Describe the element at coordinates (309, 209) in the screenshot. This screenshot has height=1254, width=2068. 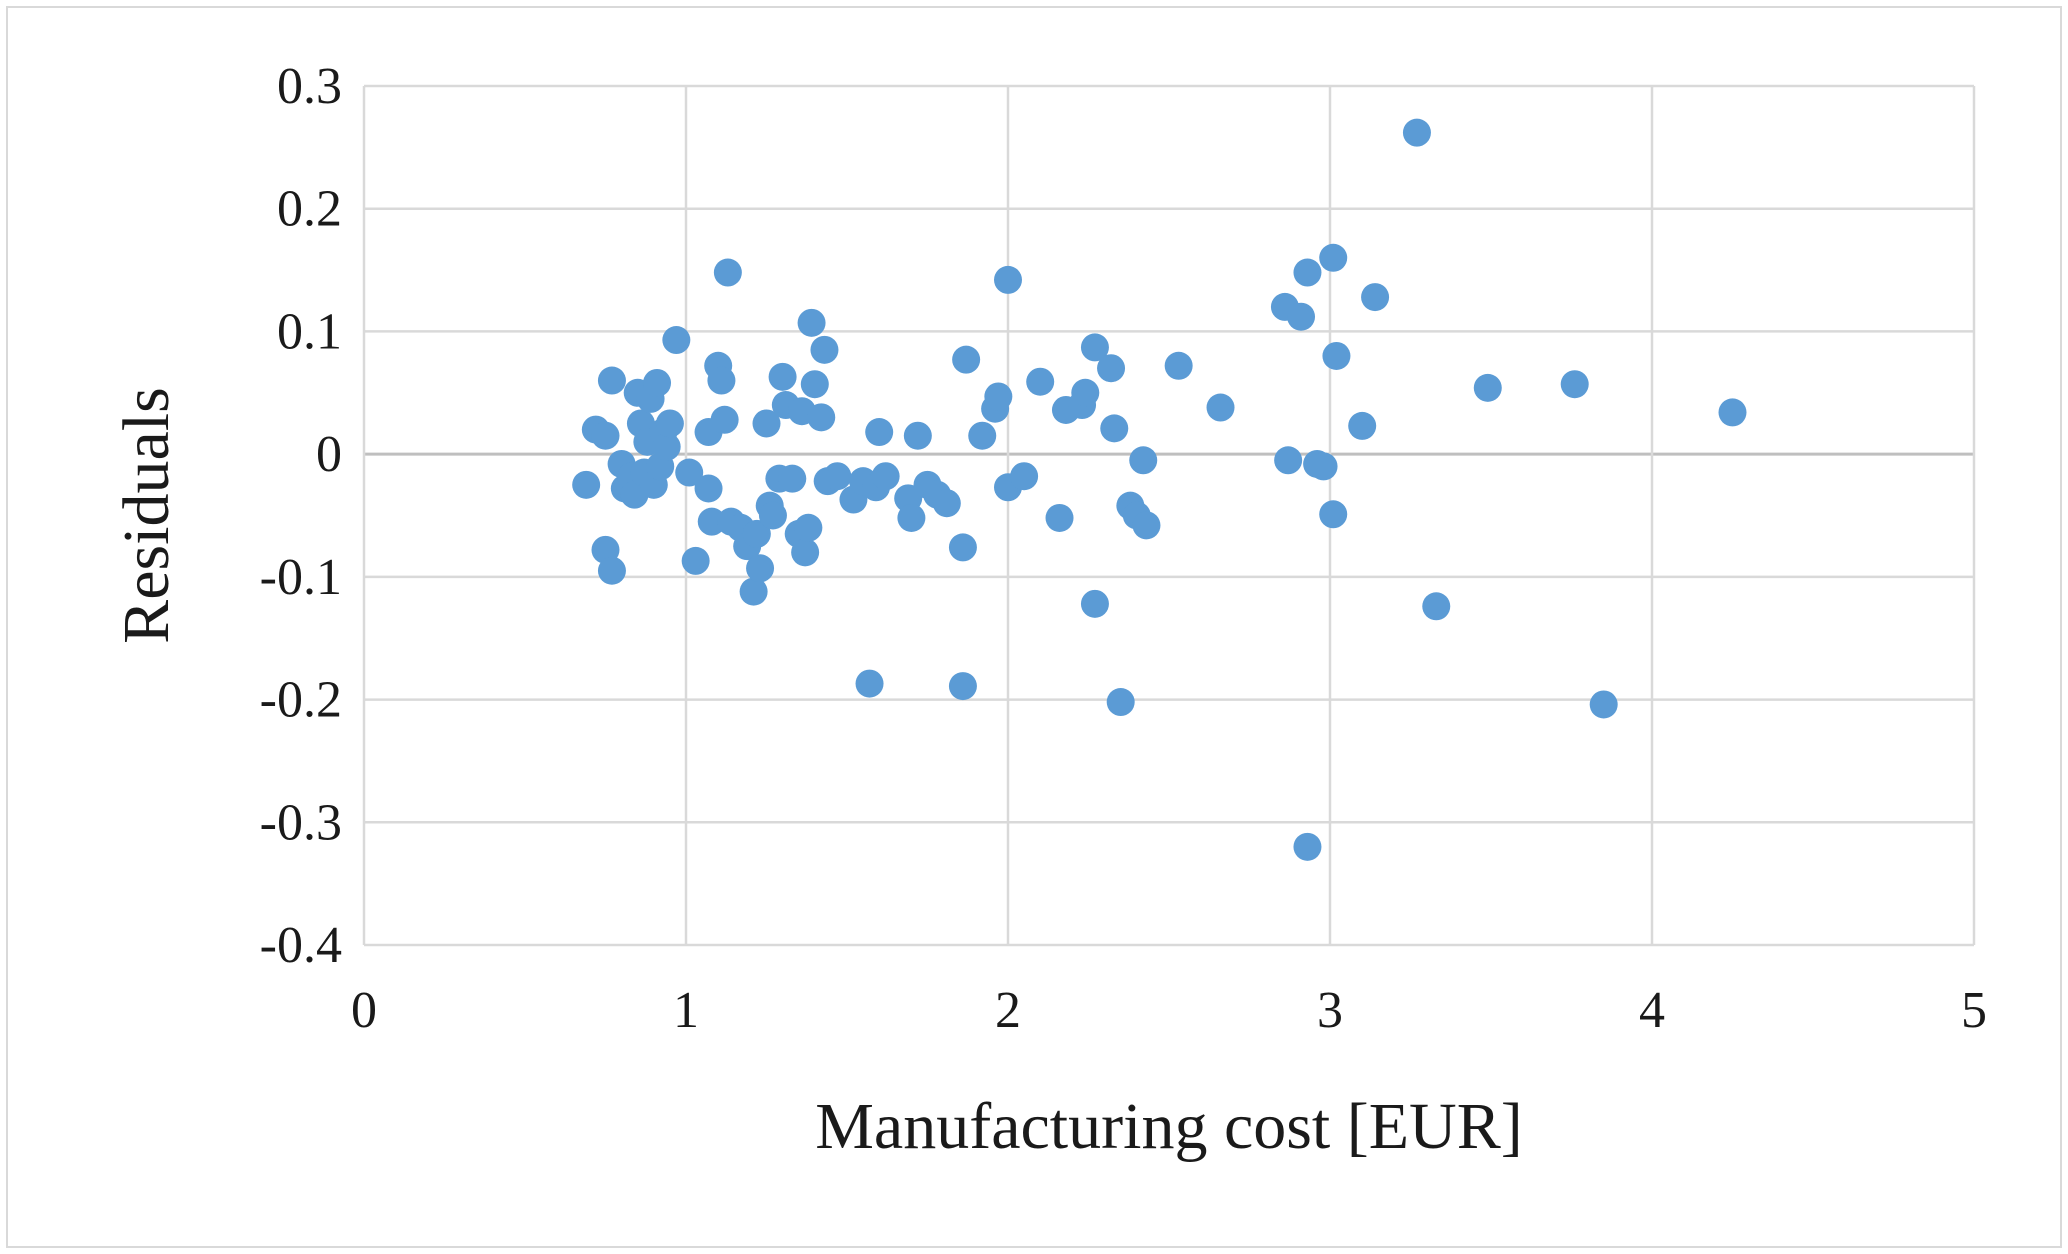
I see `y-tick-label: 0.2` at that location.